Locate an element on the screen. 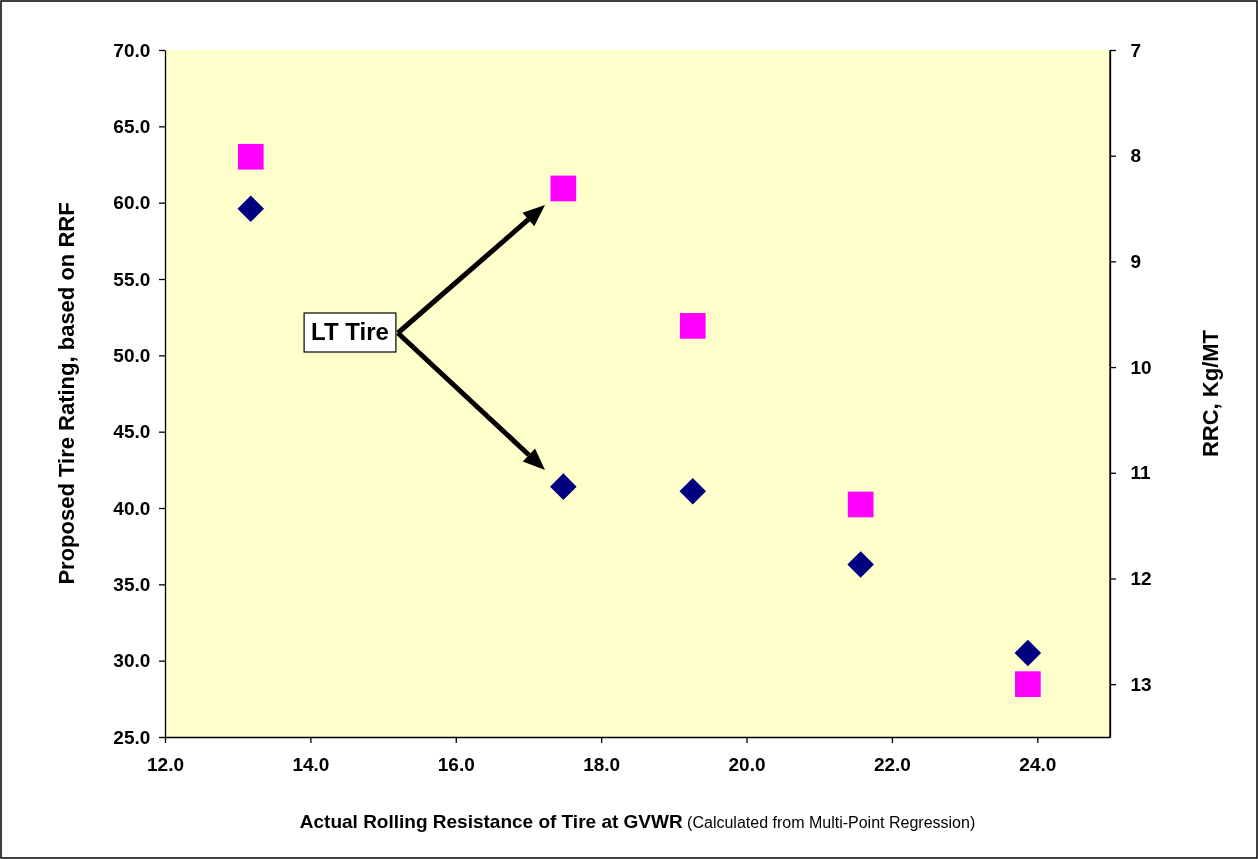  x-tick-label: 20.0 is located at coordinates (747, 764).